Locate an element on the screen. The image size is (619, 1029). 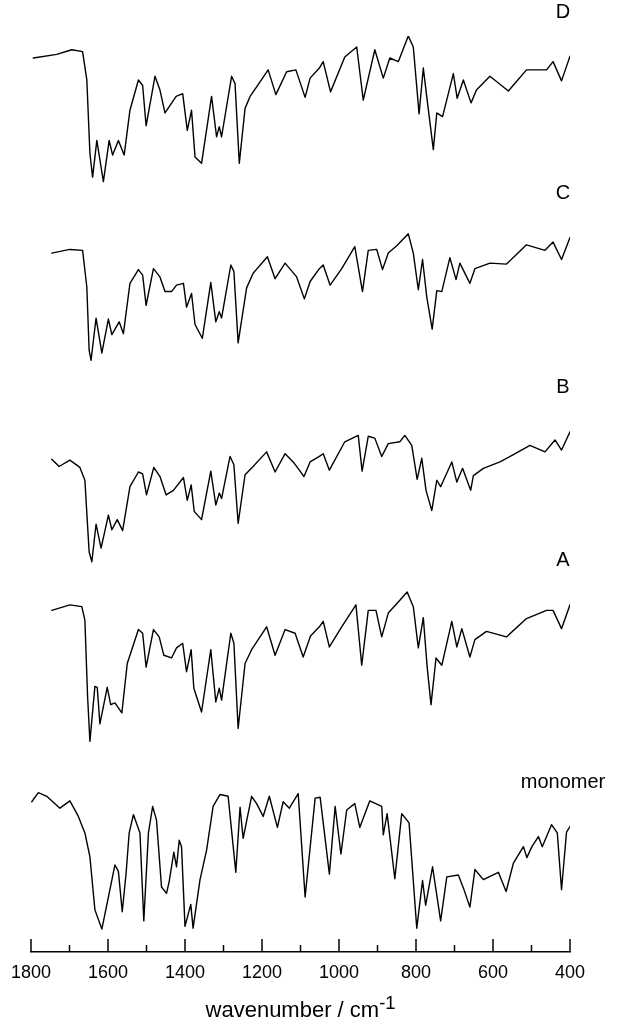
series-label: B is located at coordinates (563, 386).